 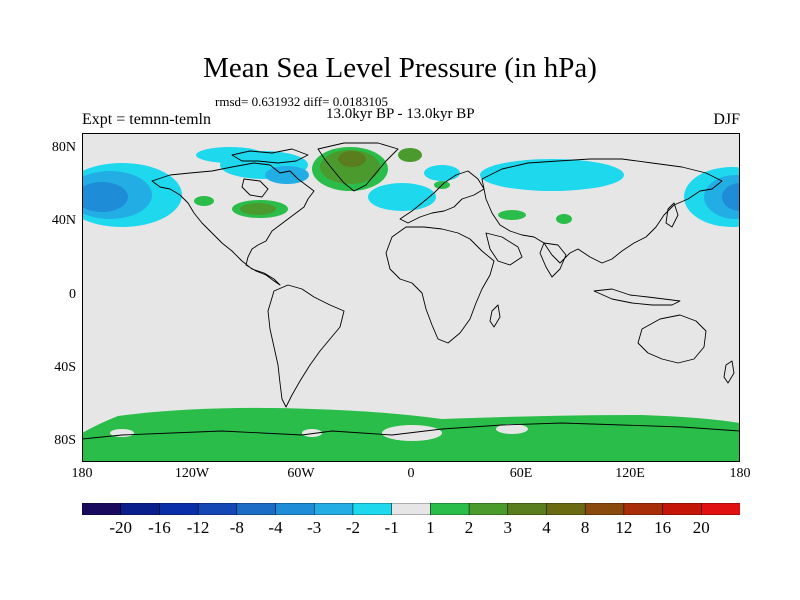 I want to click on period-subtitle: 13.0kyr BP - 13.0kyr BP, so click(x=400, y=114).